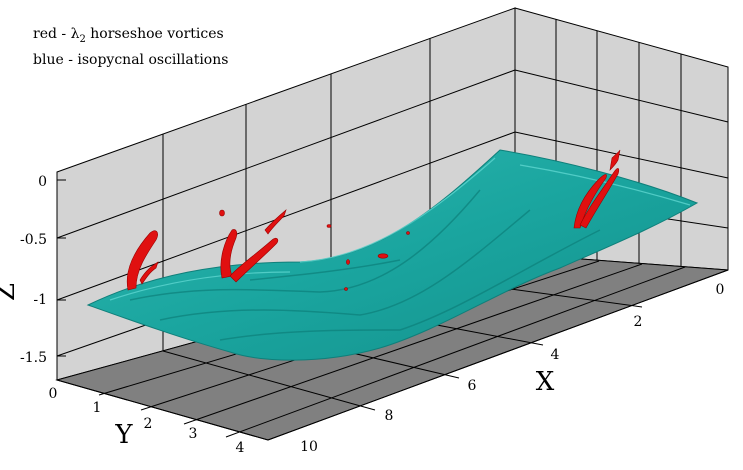 This screenshot has height=470, width=743. I want to click on x-tick-label: 8, so click(389, 416).